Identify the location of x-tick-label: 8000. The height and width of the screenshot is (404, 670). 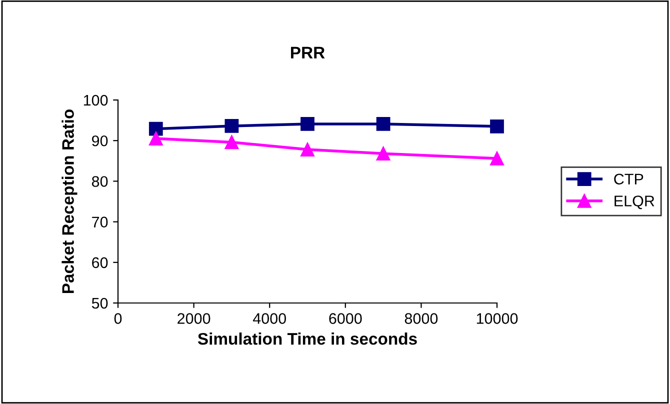
(421, 318).